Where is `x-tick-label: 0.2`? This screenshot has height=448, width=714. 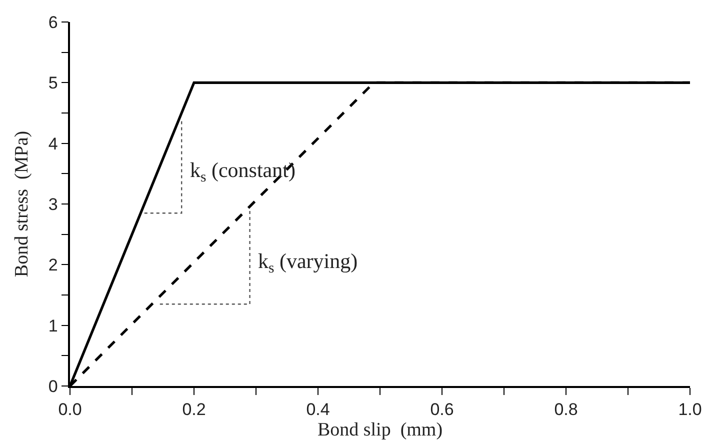
x-tick-label: 0.2 is located at coordinates (194, 410).